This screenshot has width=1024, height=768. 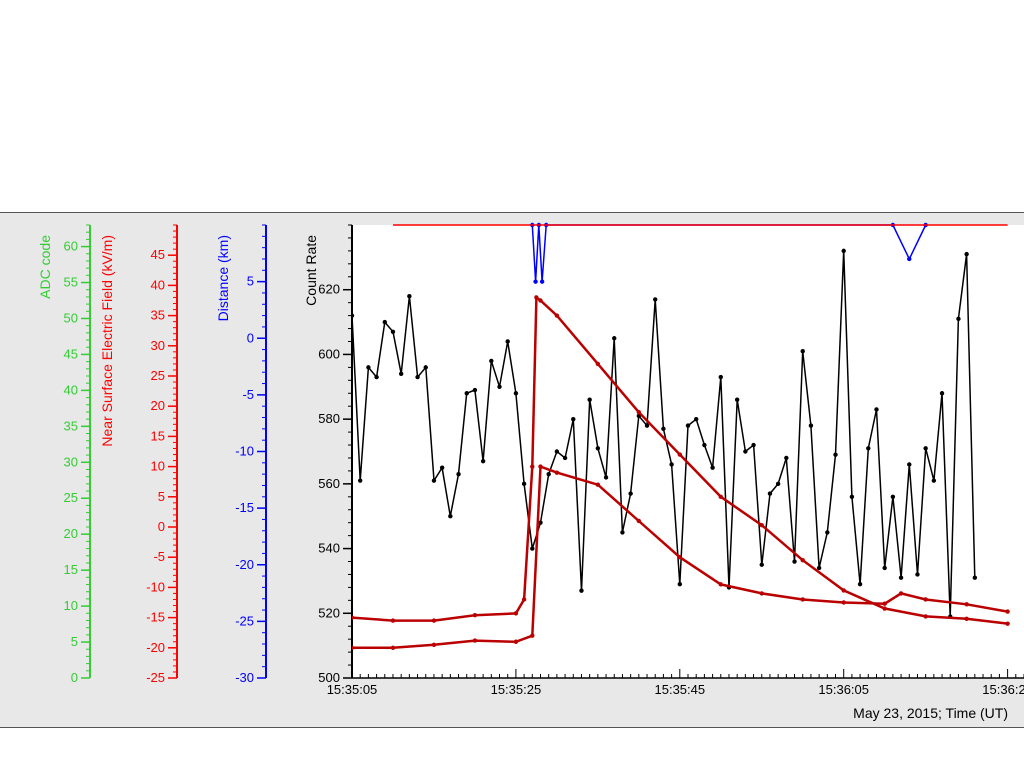 What do you see at coordinates (329, 677) in the screenshot?
I see `y-tick-label: 500` at bounding box center [329, 677].